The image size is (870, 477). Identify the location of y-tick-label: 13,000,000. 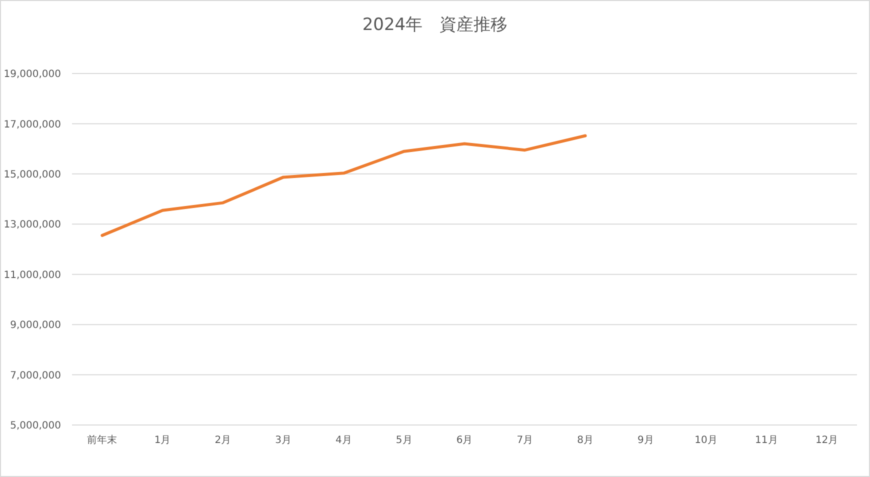
(32, 225).